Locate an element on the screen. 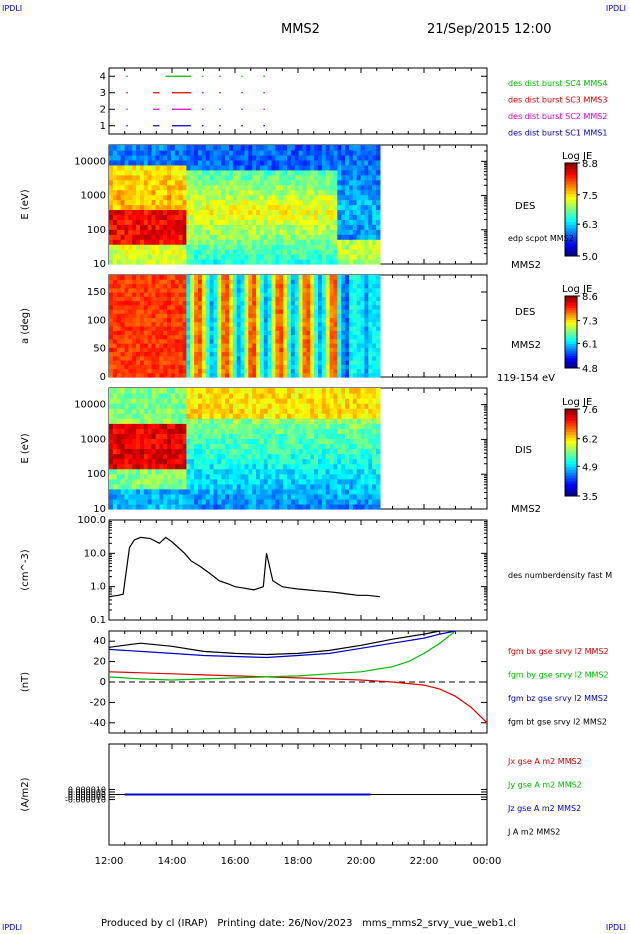  des-energy-colorbar-tick-label: 5.0 is located at coordinates (590, 257).